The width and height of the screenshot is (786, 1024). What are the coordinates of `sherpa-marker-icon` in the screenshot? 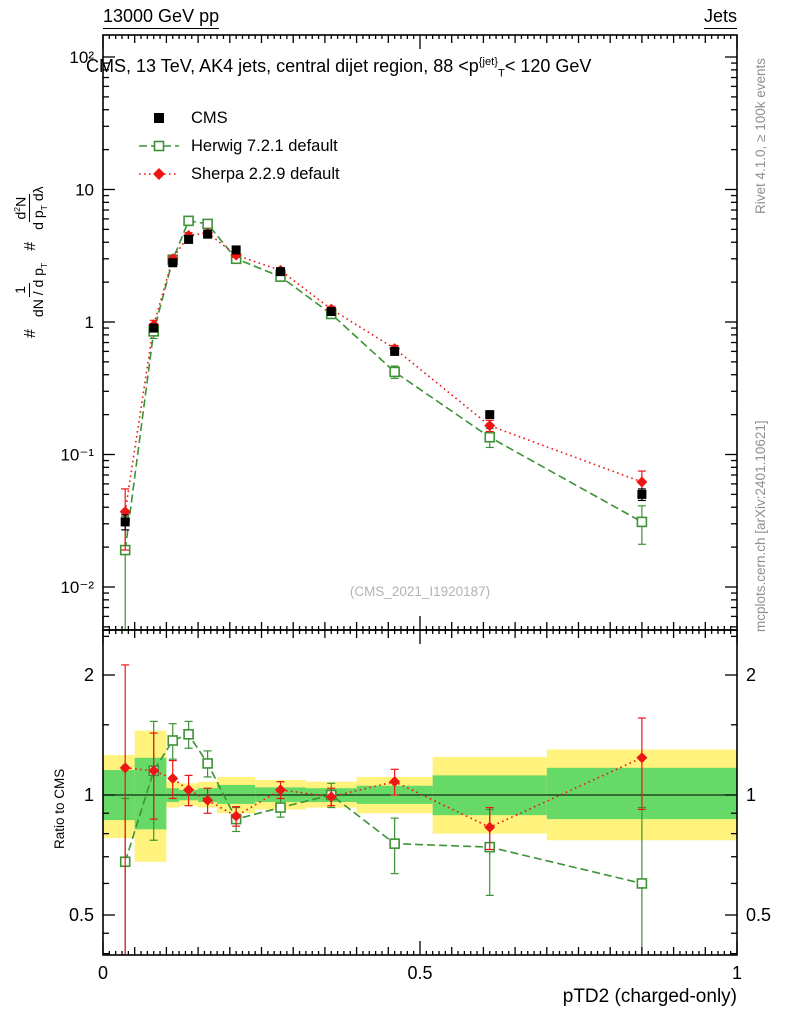 It's located at (159, 174).